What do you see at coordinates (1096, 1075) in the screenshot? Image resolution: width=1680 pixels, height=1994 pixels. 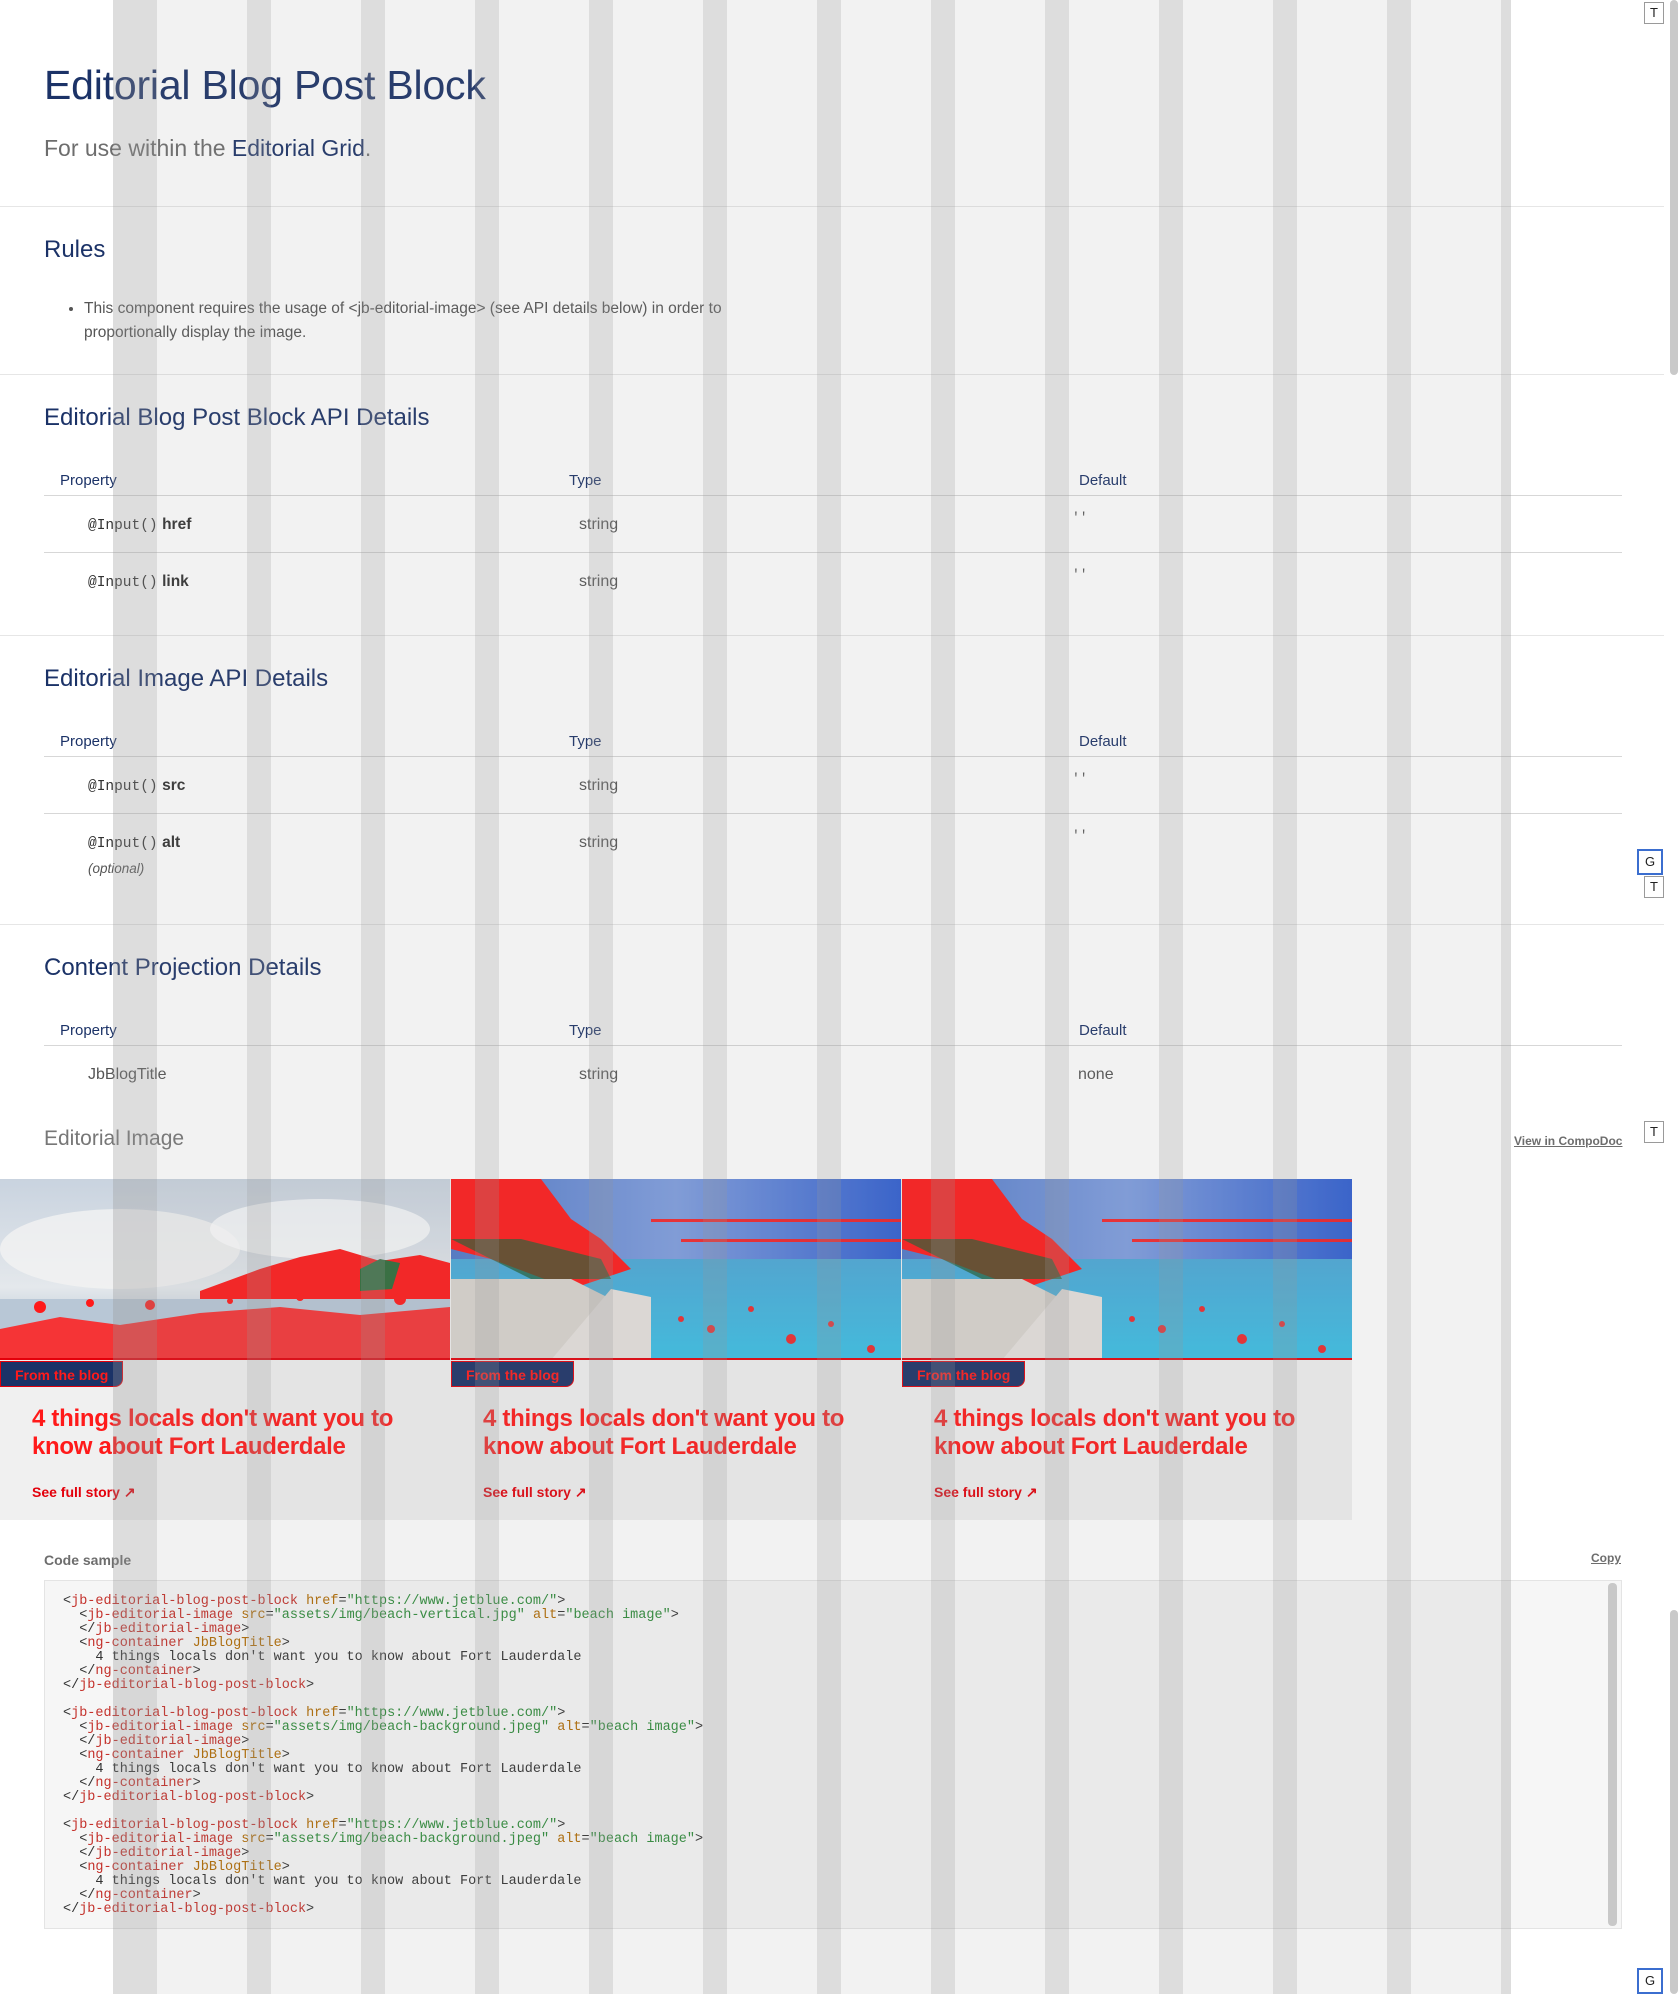 I see `default-cell: none` at bounding box center [1096, 1075].